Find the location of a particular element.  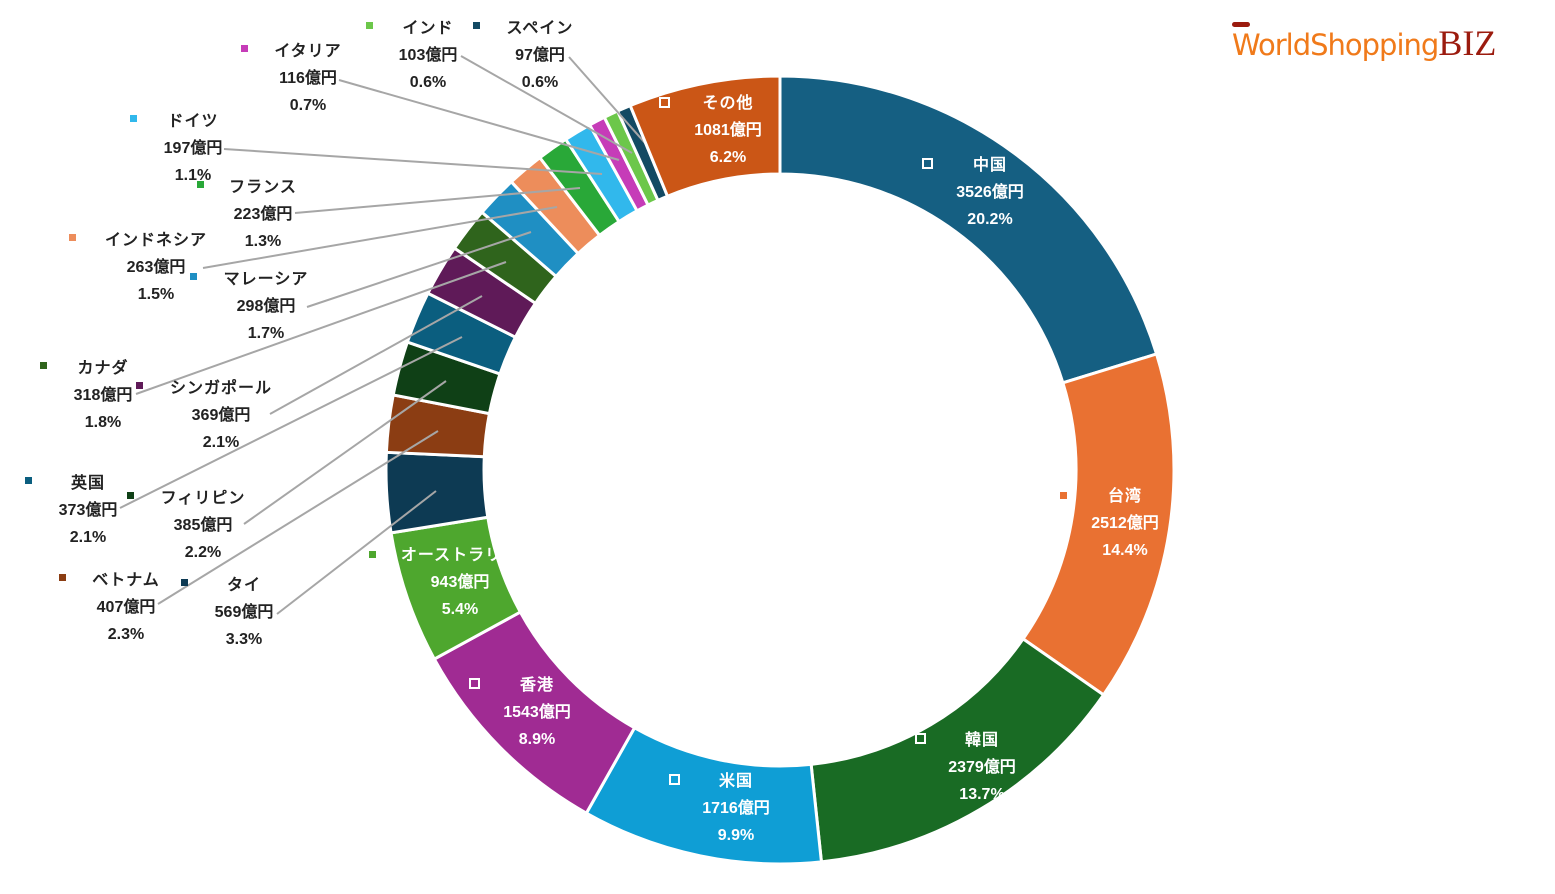

data-label-value-label: 263億円 is located at coordinates (156, 267).